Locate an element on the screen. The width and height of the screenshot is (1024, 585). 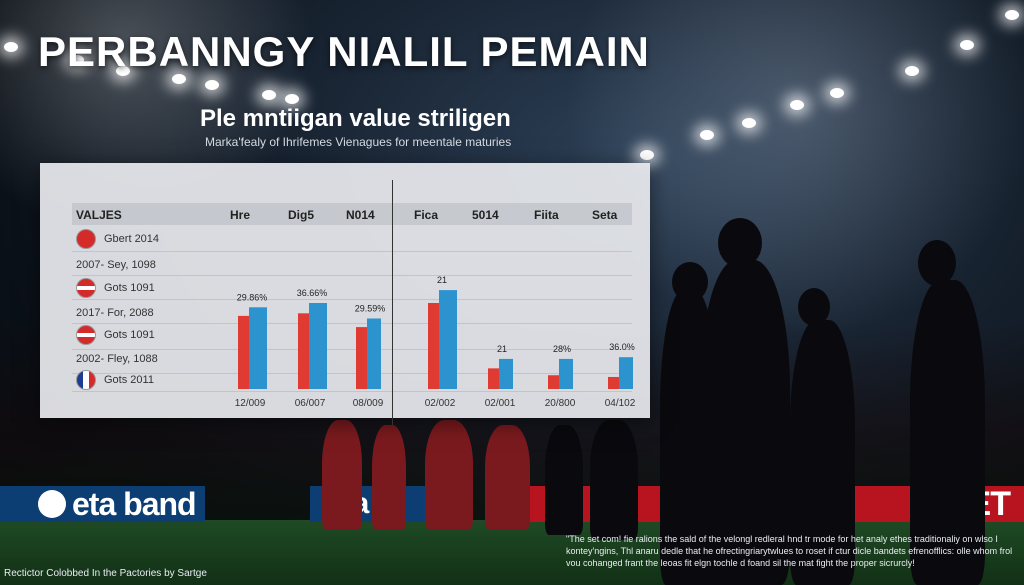
row-label: Gbert 2014 is located at coordinates (117, 239).